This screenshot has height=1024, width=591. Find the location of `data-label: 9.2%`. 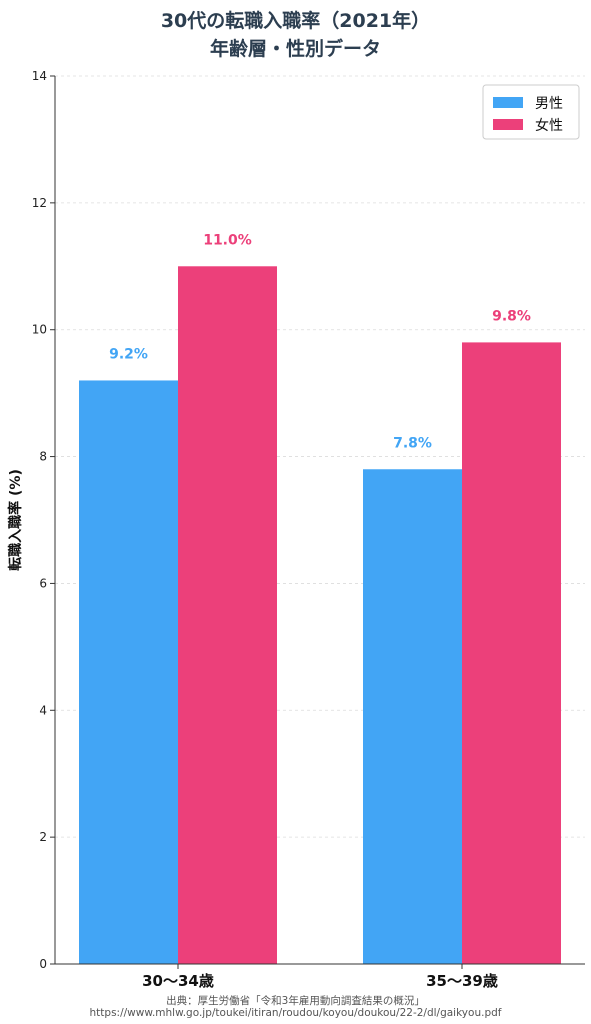

data-label: 9.2% is located at coordinates (128, 354).